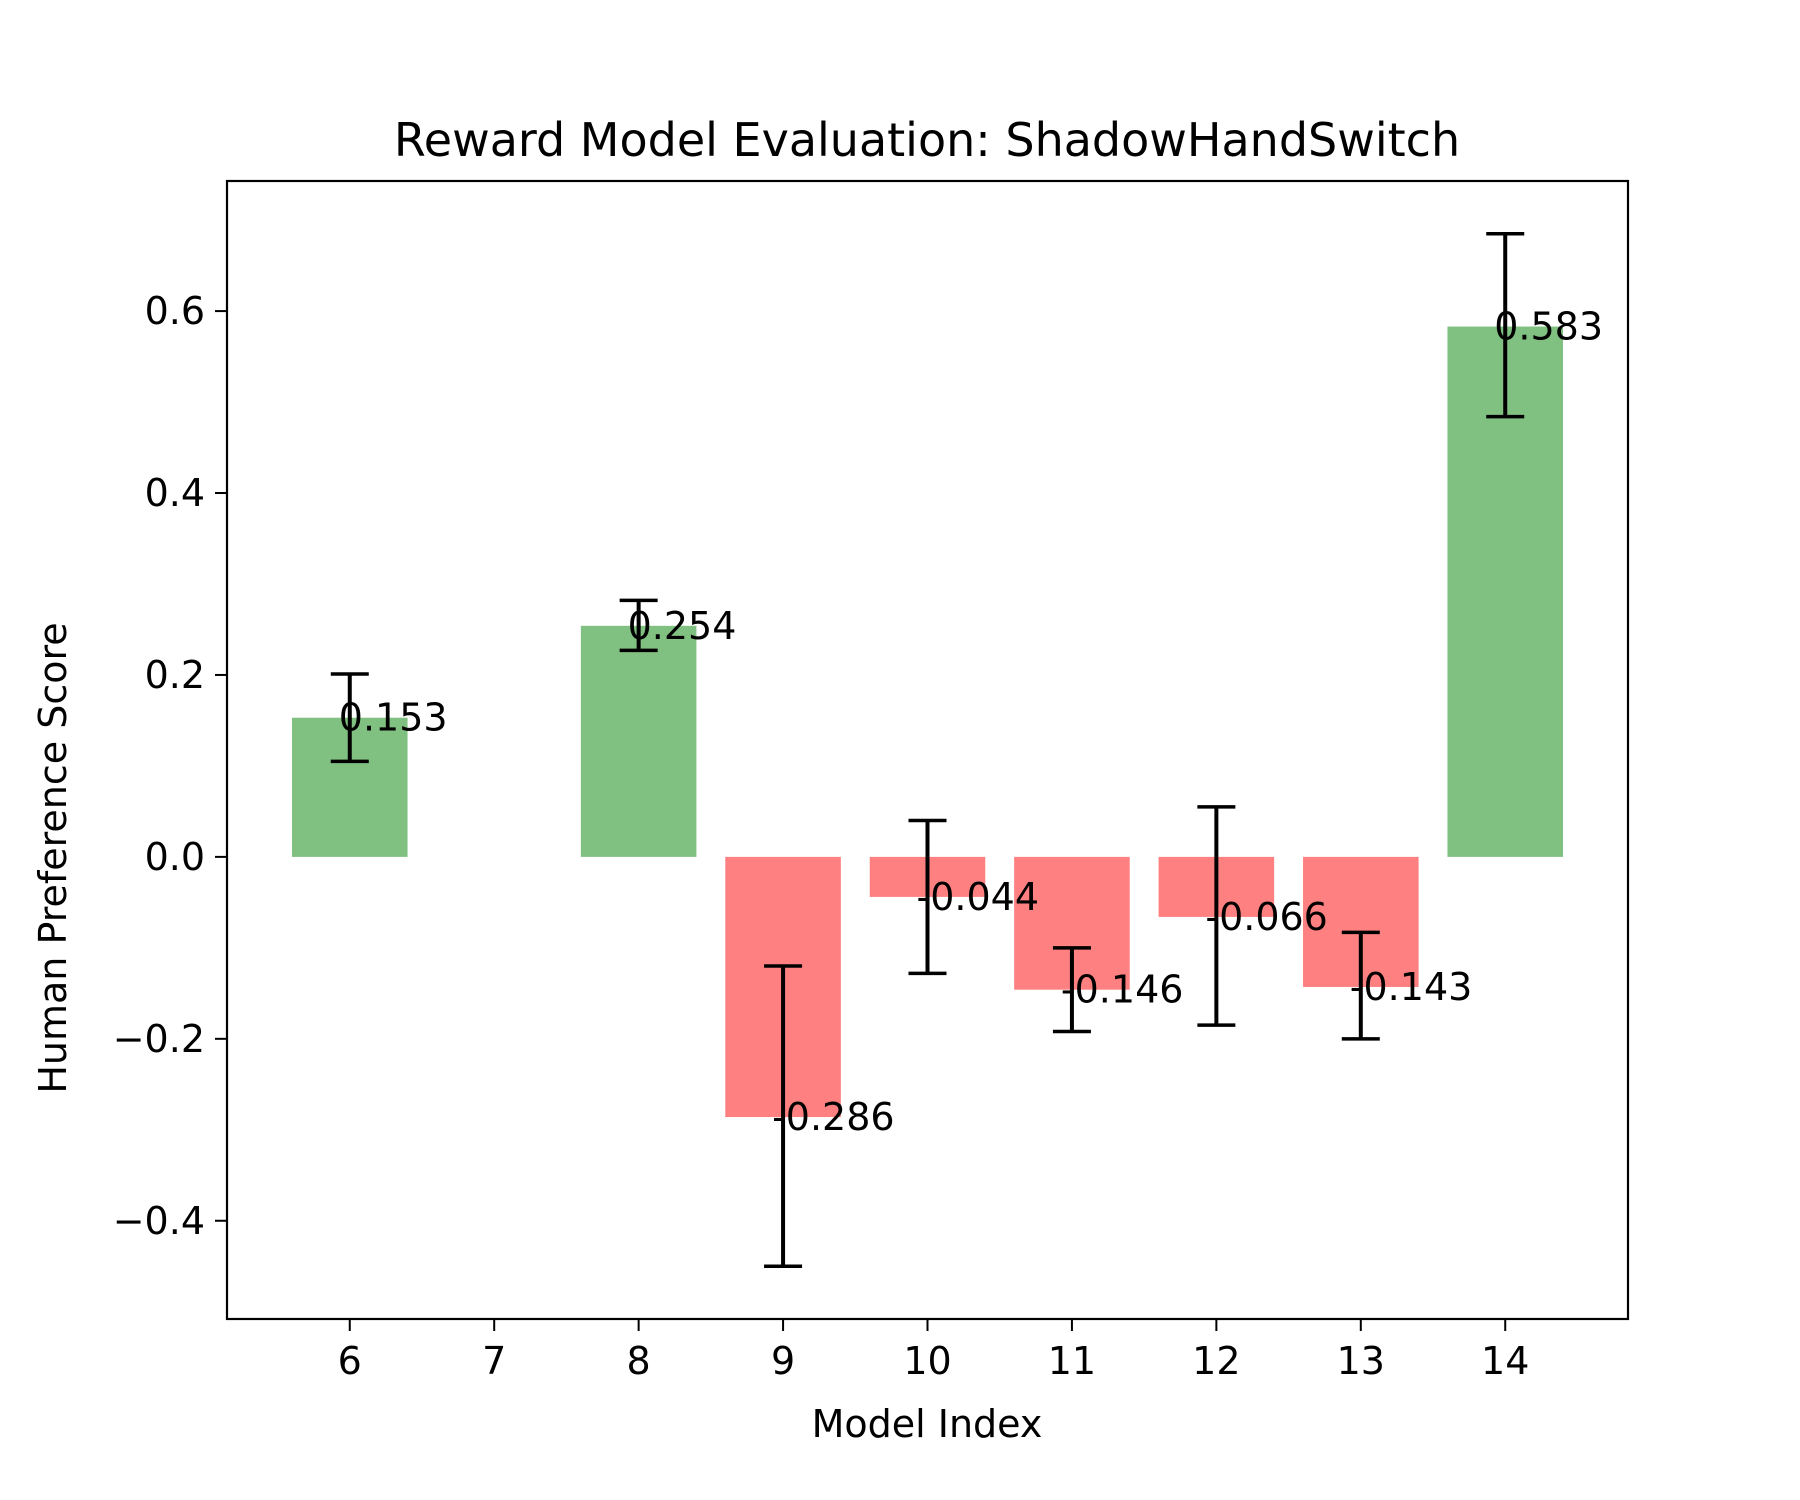  What do you see at coordinates (978, 897) in the screenshot?
I see `data-label-10: -0.044` at bounding box center [978, 897].